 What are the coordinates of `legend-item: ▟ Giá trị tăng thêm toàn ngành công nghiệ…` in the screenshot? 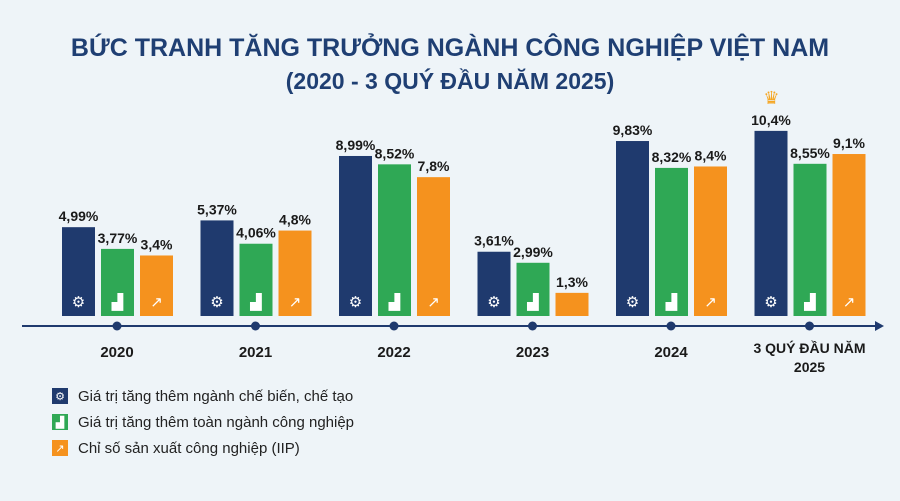 It's located at (203, 422).